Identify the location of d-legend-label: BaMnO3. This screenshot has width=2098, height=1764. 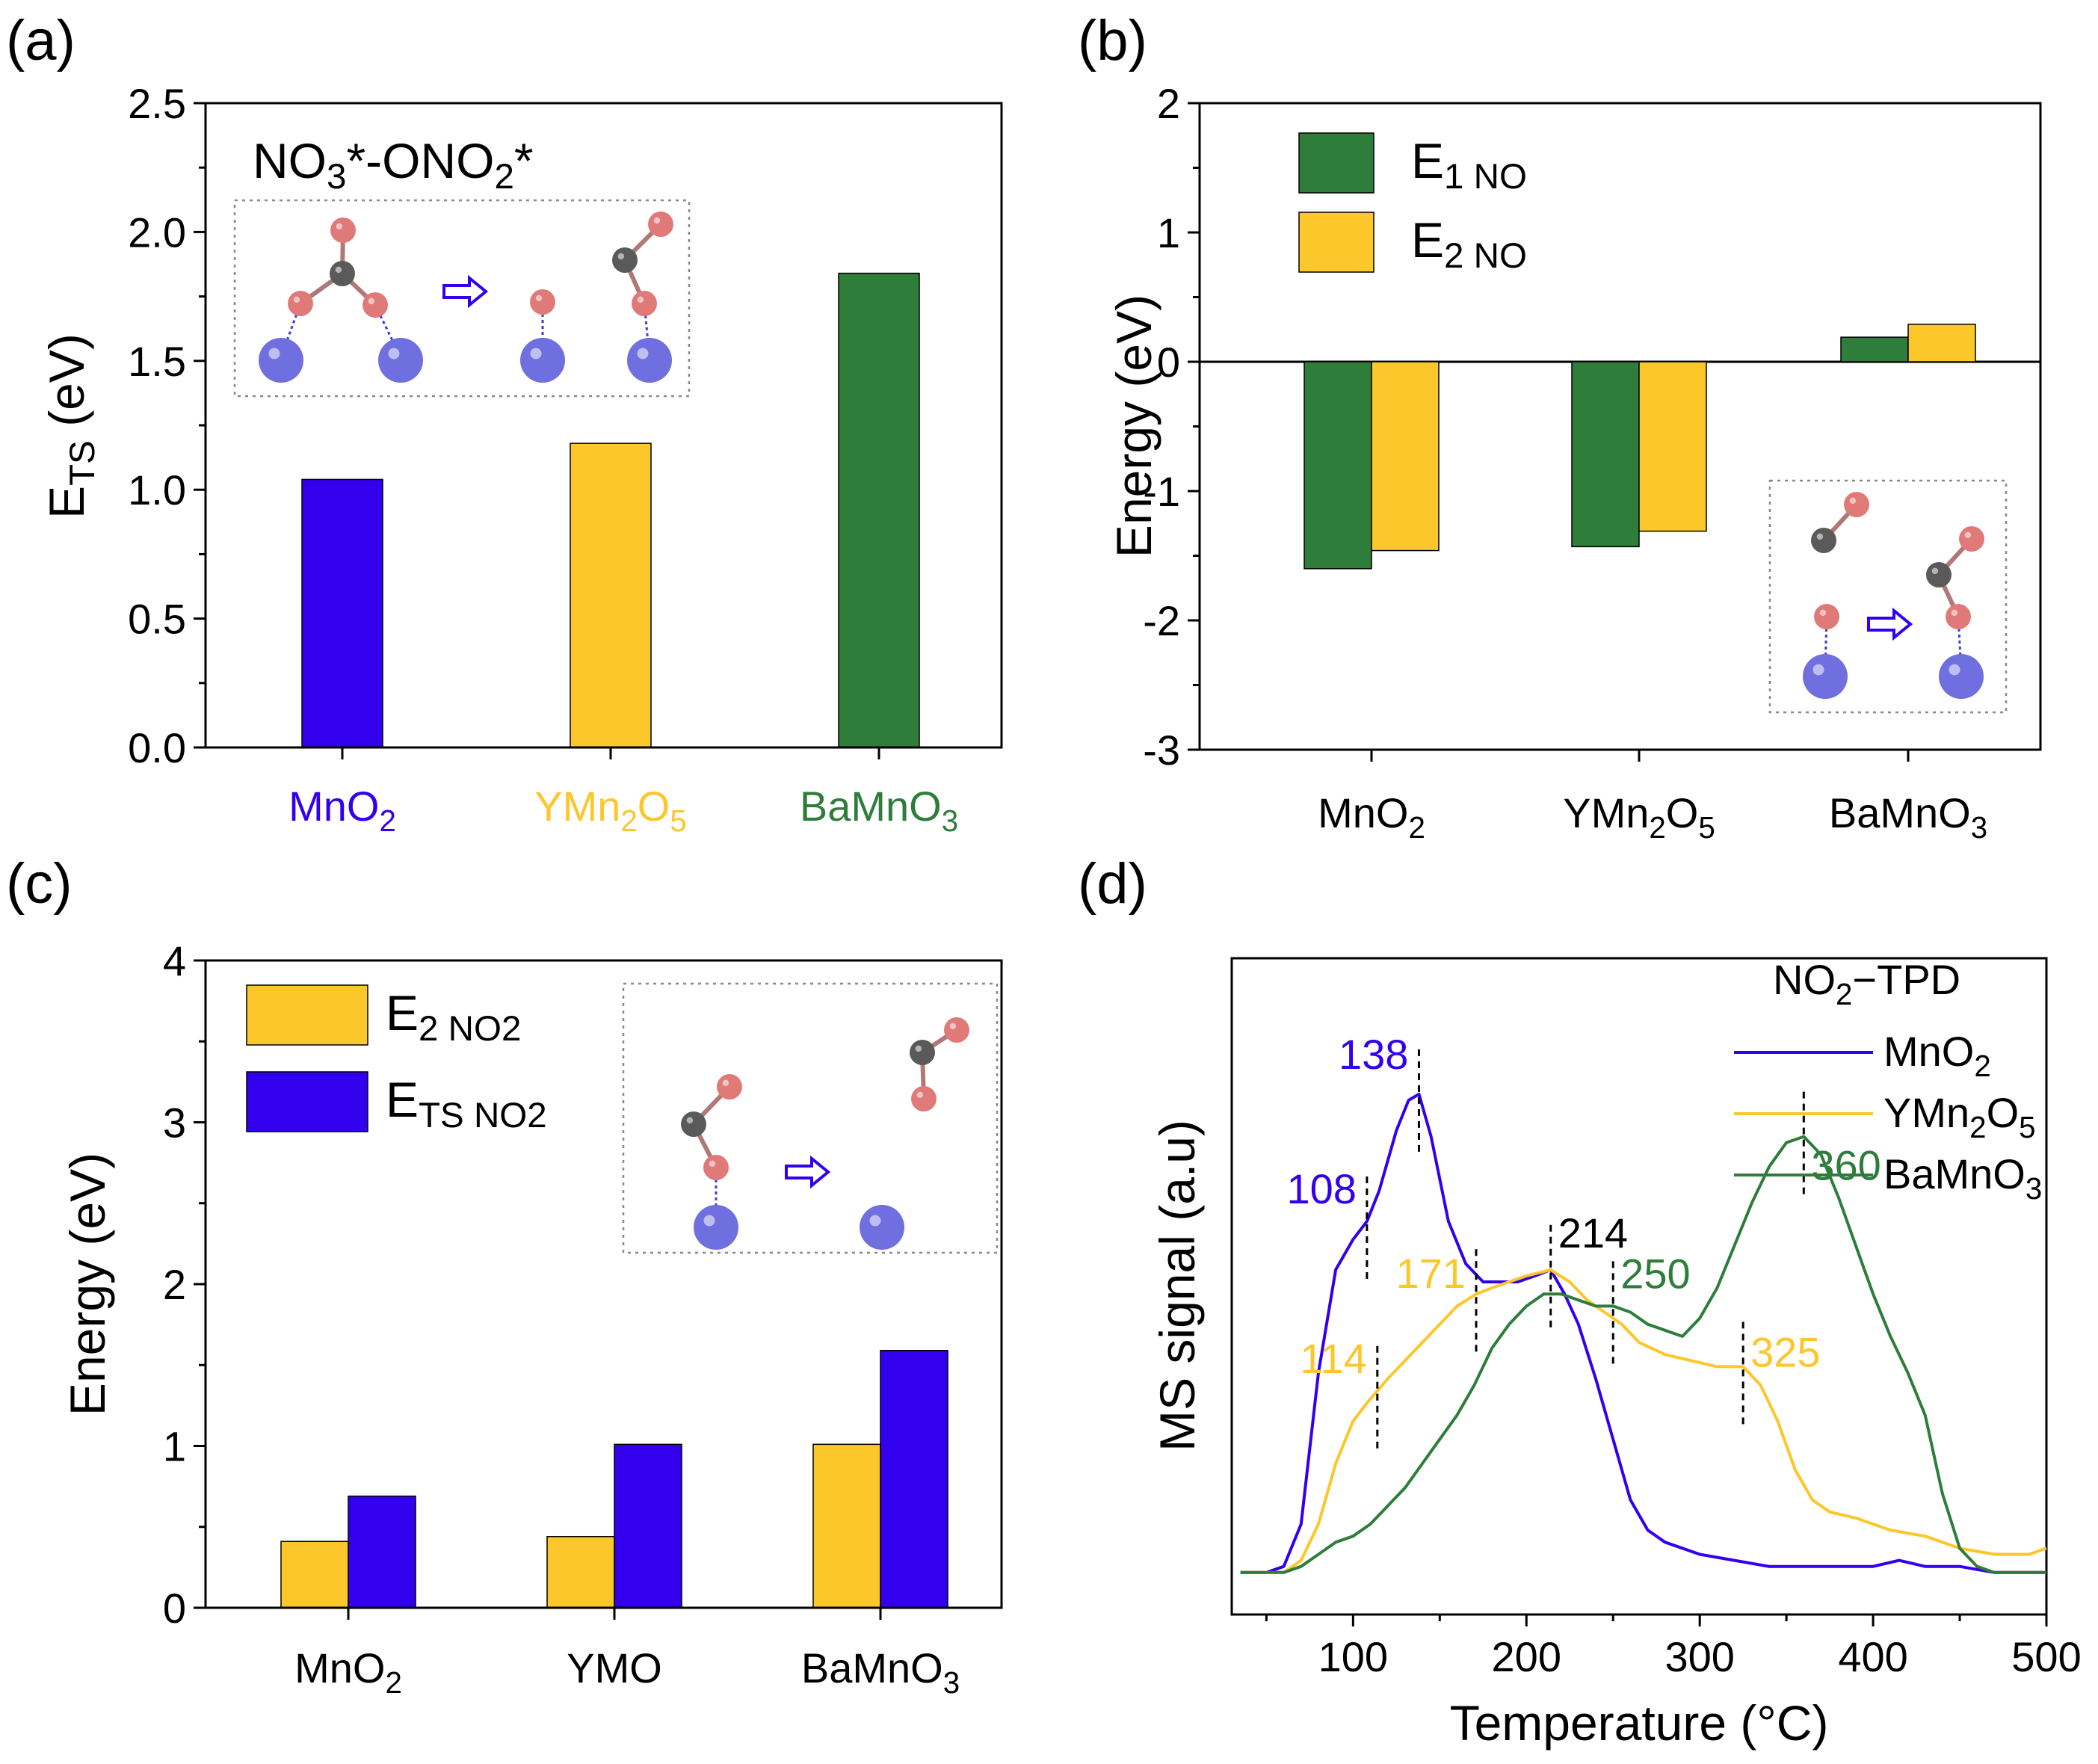
(1963, 1178).